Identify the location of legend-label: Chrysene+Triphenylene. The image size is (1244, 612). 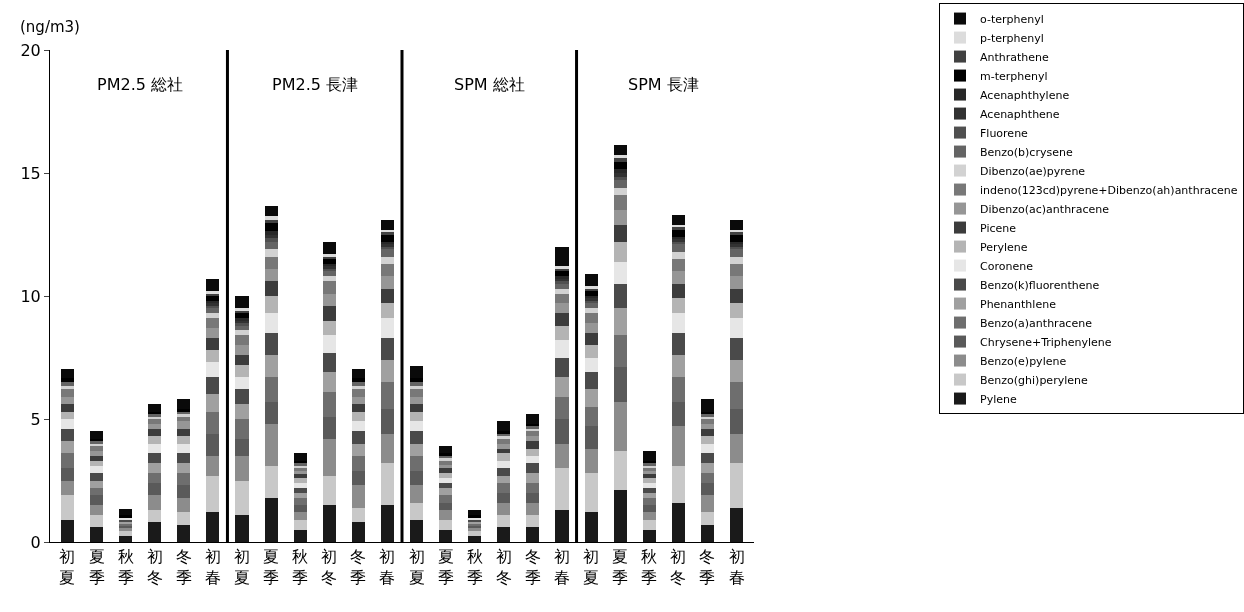
(1046, 342).